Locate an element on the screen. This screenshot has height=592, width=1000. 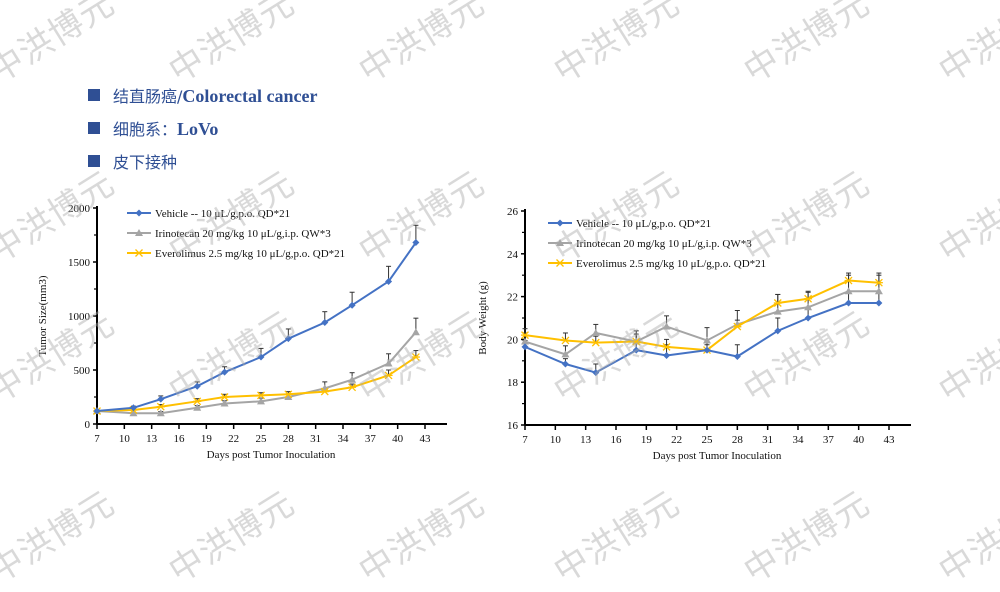
y-axis-title: Tumor Size(mm3) is located at coordinates (43, 316).